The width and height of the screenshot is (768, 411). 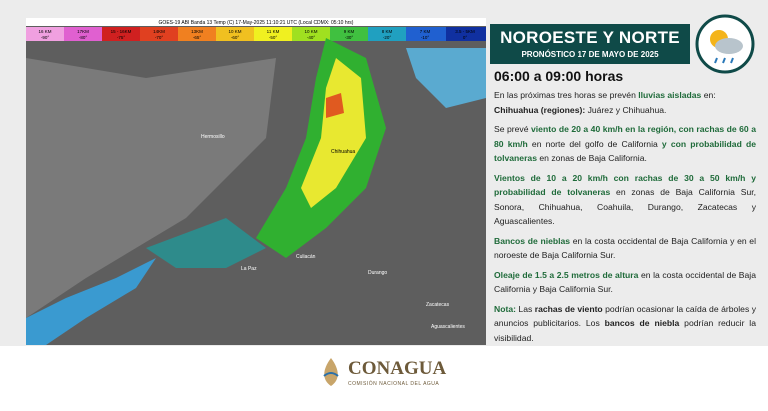 What do you see at coordinates (349, 37) in the screenshot?
I see `scale-temp-label: -30°` at bounding box center [349, 37].